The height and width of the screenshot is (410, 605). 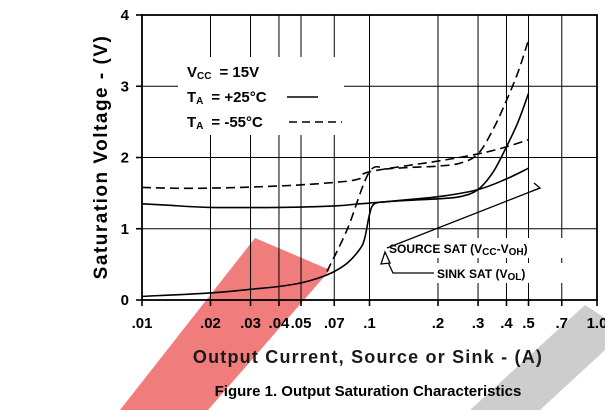 I want to click on y-tick-label: 0, so click(x=125, y=300).